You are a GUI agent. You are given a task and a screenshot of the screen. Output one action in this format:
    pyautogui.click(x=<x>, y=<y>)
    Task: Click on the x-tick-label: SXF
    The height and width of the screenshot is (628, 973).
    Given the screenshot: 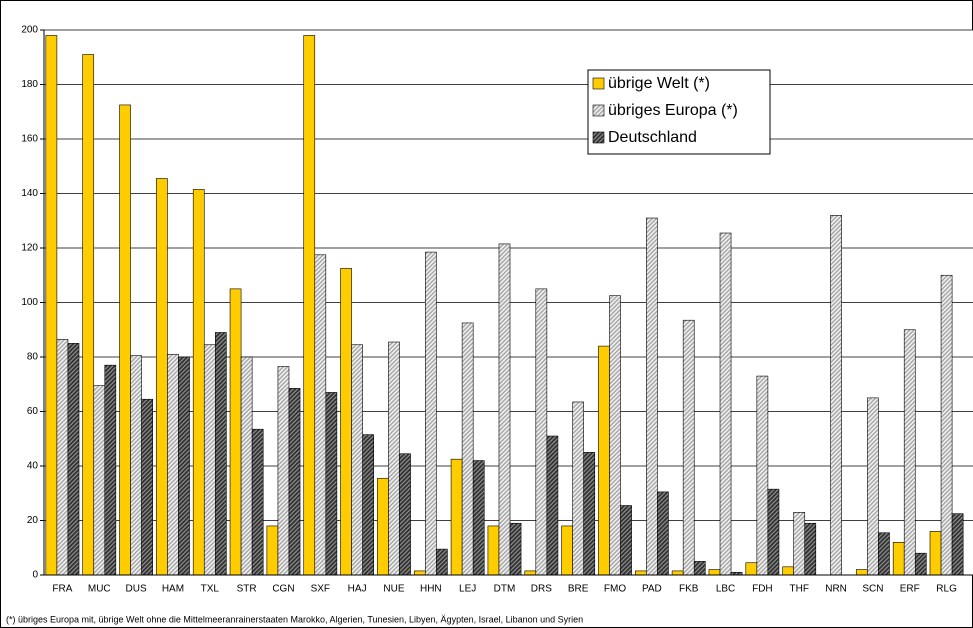 What is the action you would take?
    pyautogui.click(x=320, y=589)
    